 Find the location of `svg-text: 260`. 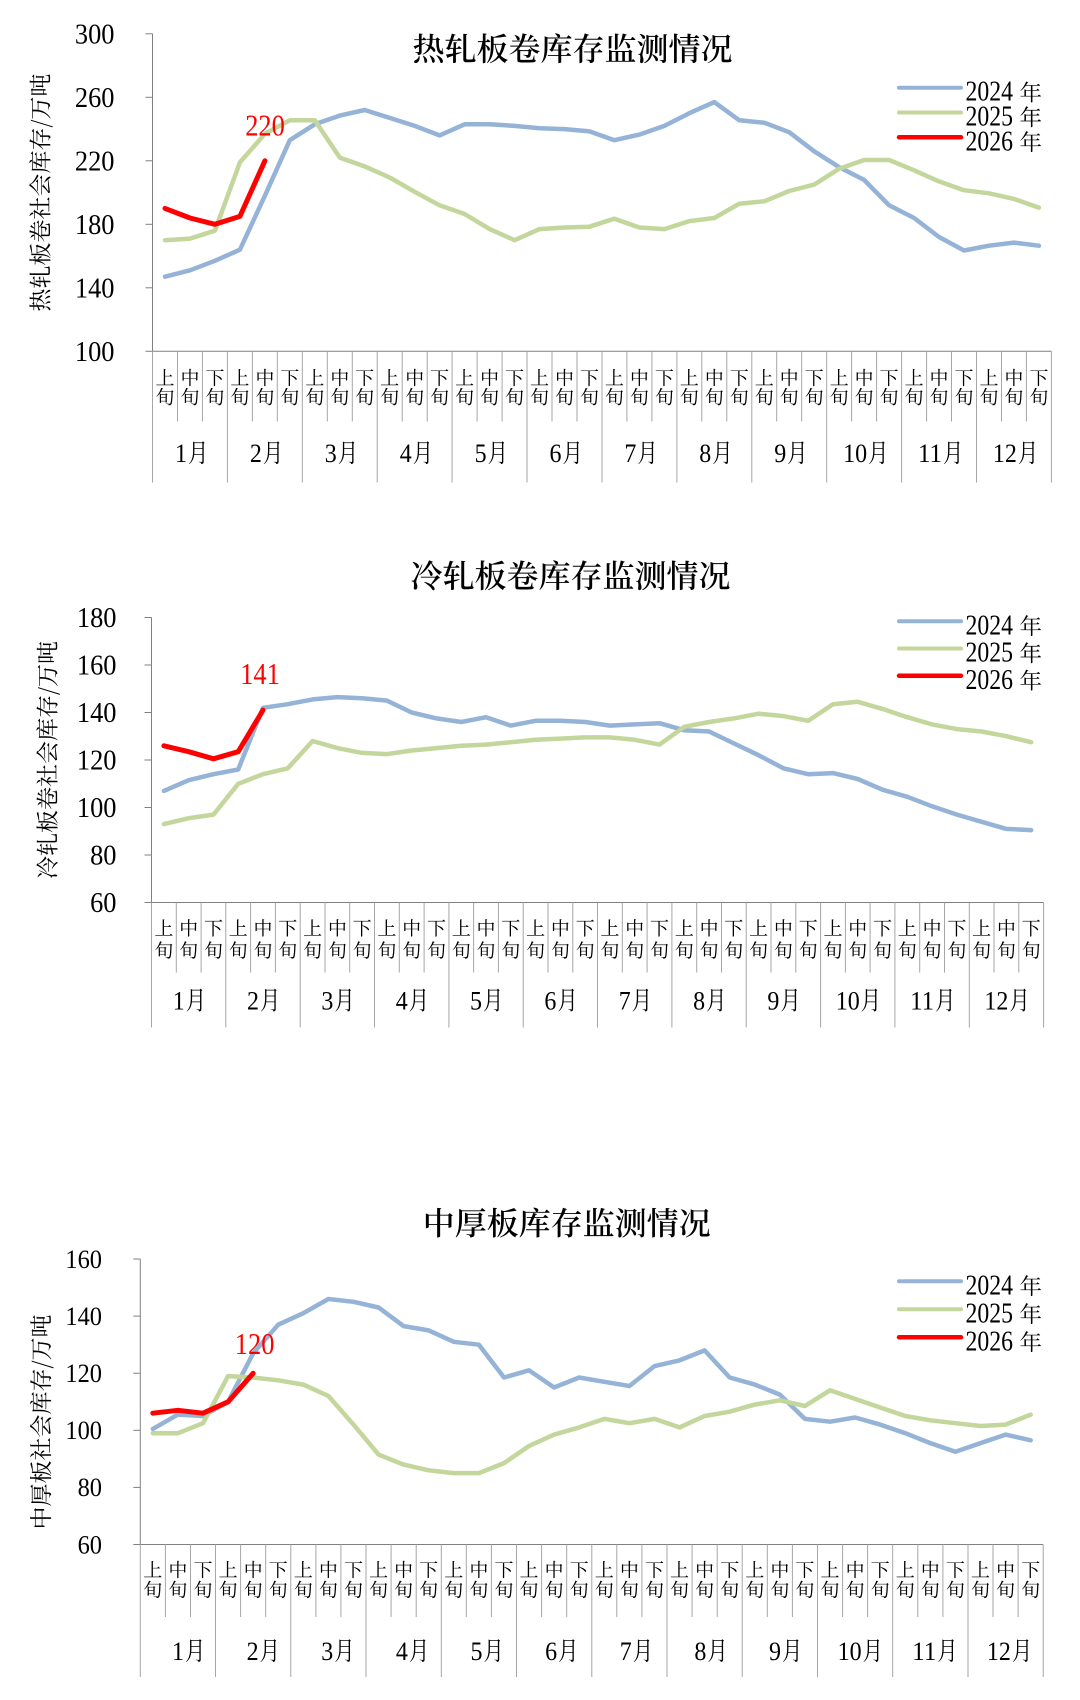

svg-text: 260 is located at coordinates (95, 98).